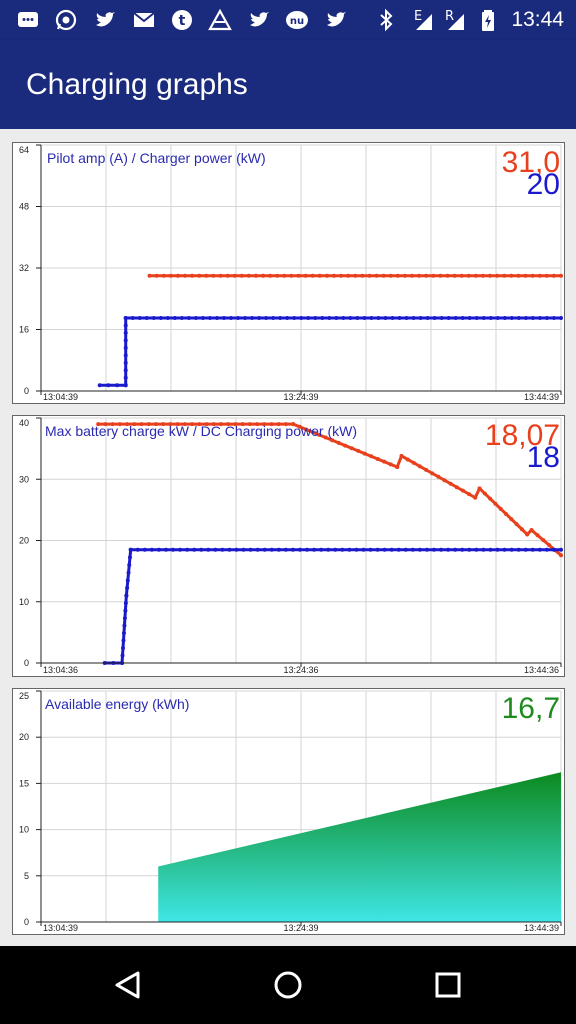 Image resolution: width=576 pixels, height=1024 pixels. I want to click on y-tick-label: 25, so click(24, 696).